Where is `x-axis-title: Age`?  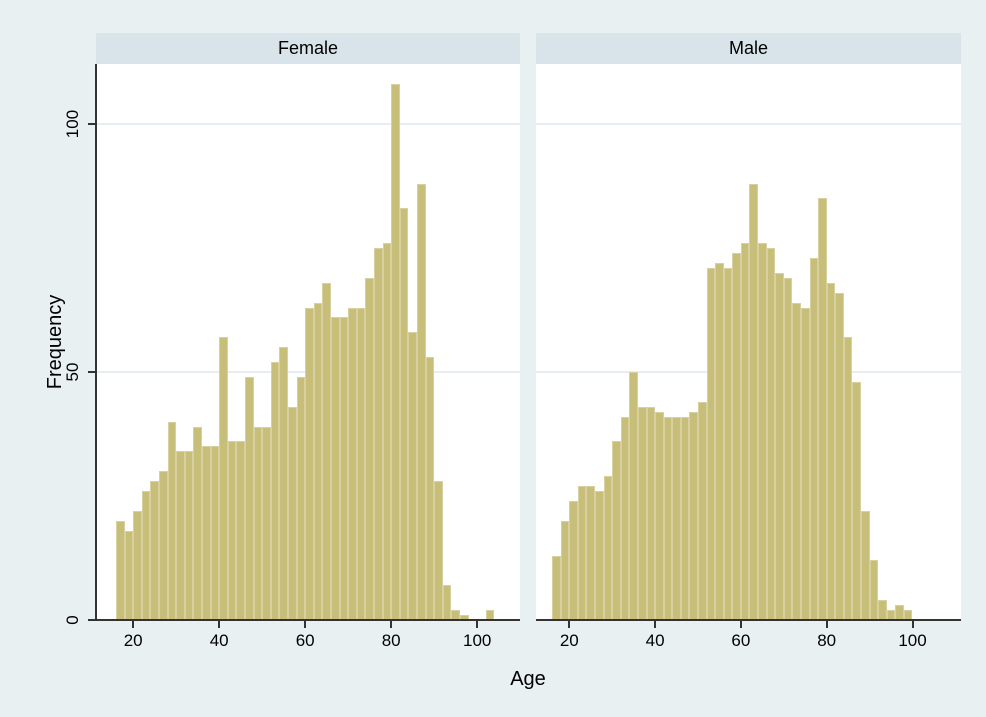
x-axis-title: Age is located at coordinates (528, 679).